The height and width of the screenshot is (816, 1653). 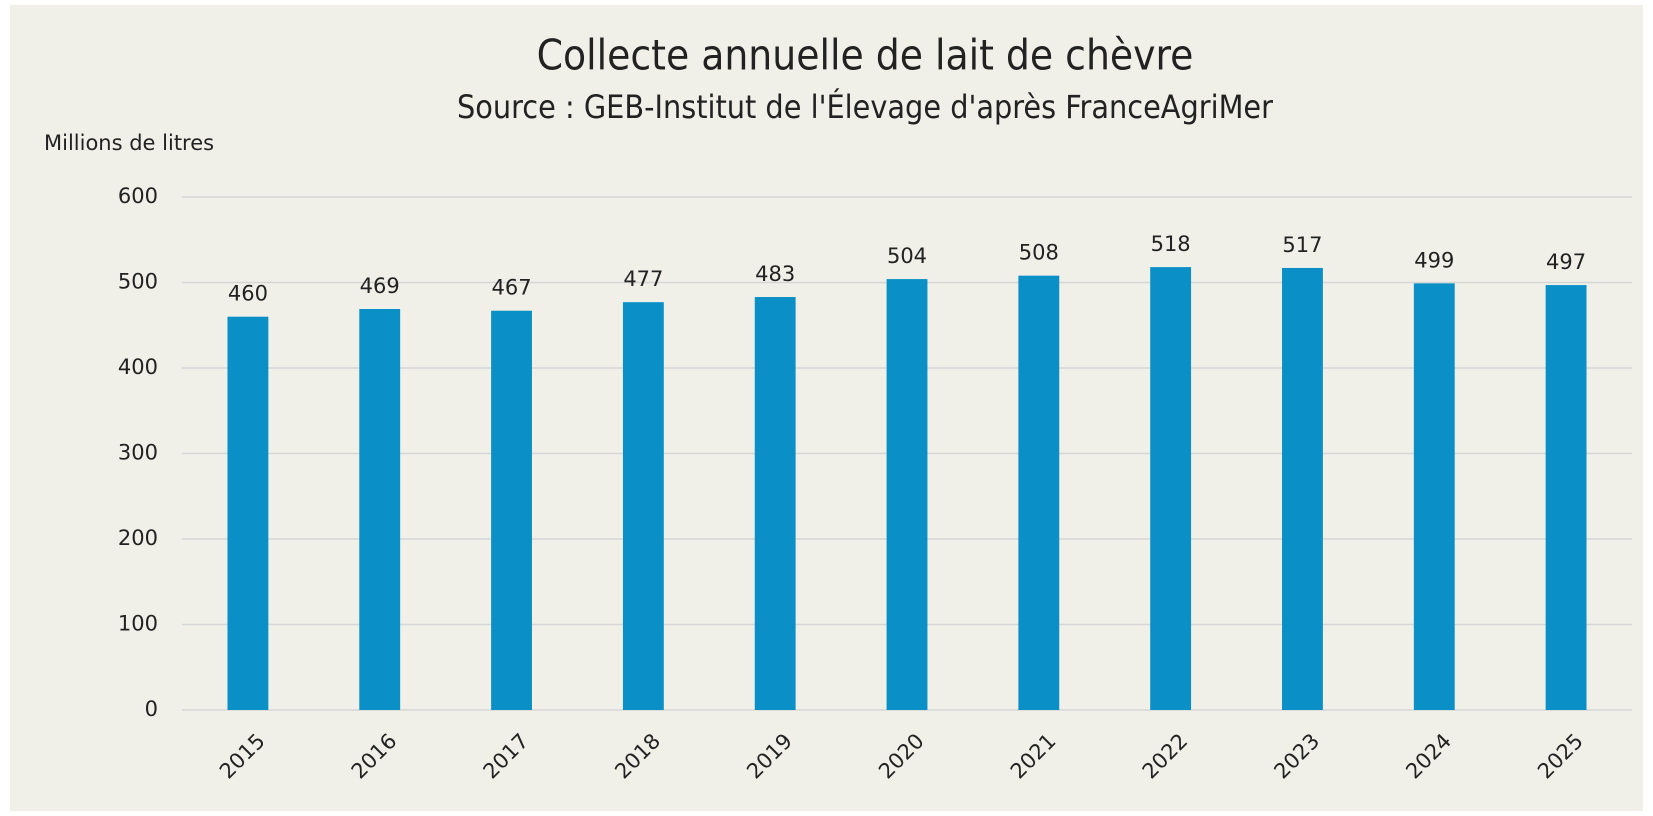 I want to click on data-label: 508, so click(x=1039, y=253).